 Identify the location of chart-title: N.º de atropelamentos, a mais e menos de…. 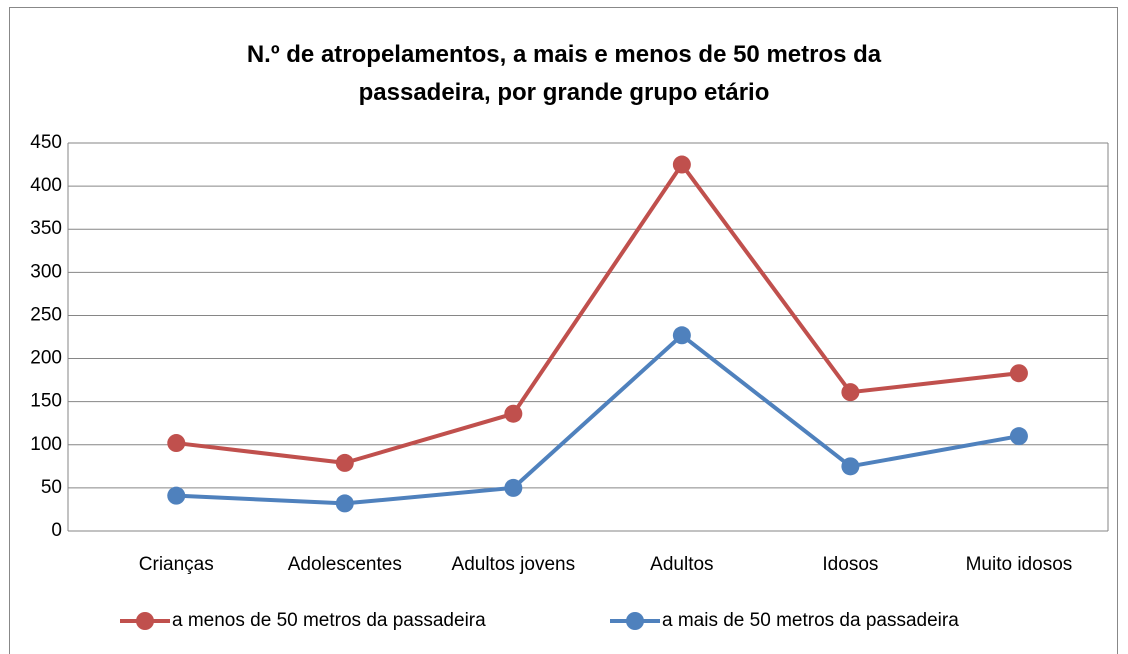
(564, 73).